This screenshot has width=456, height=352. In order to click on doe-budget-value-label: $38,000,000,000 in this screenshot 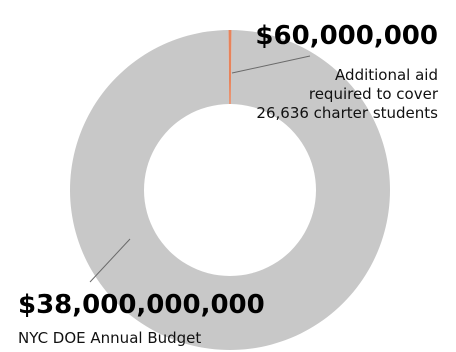, I will do `click(141, 305)`.